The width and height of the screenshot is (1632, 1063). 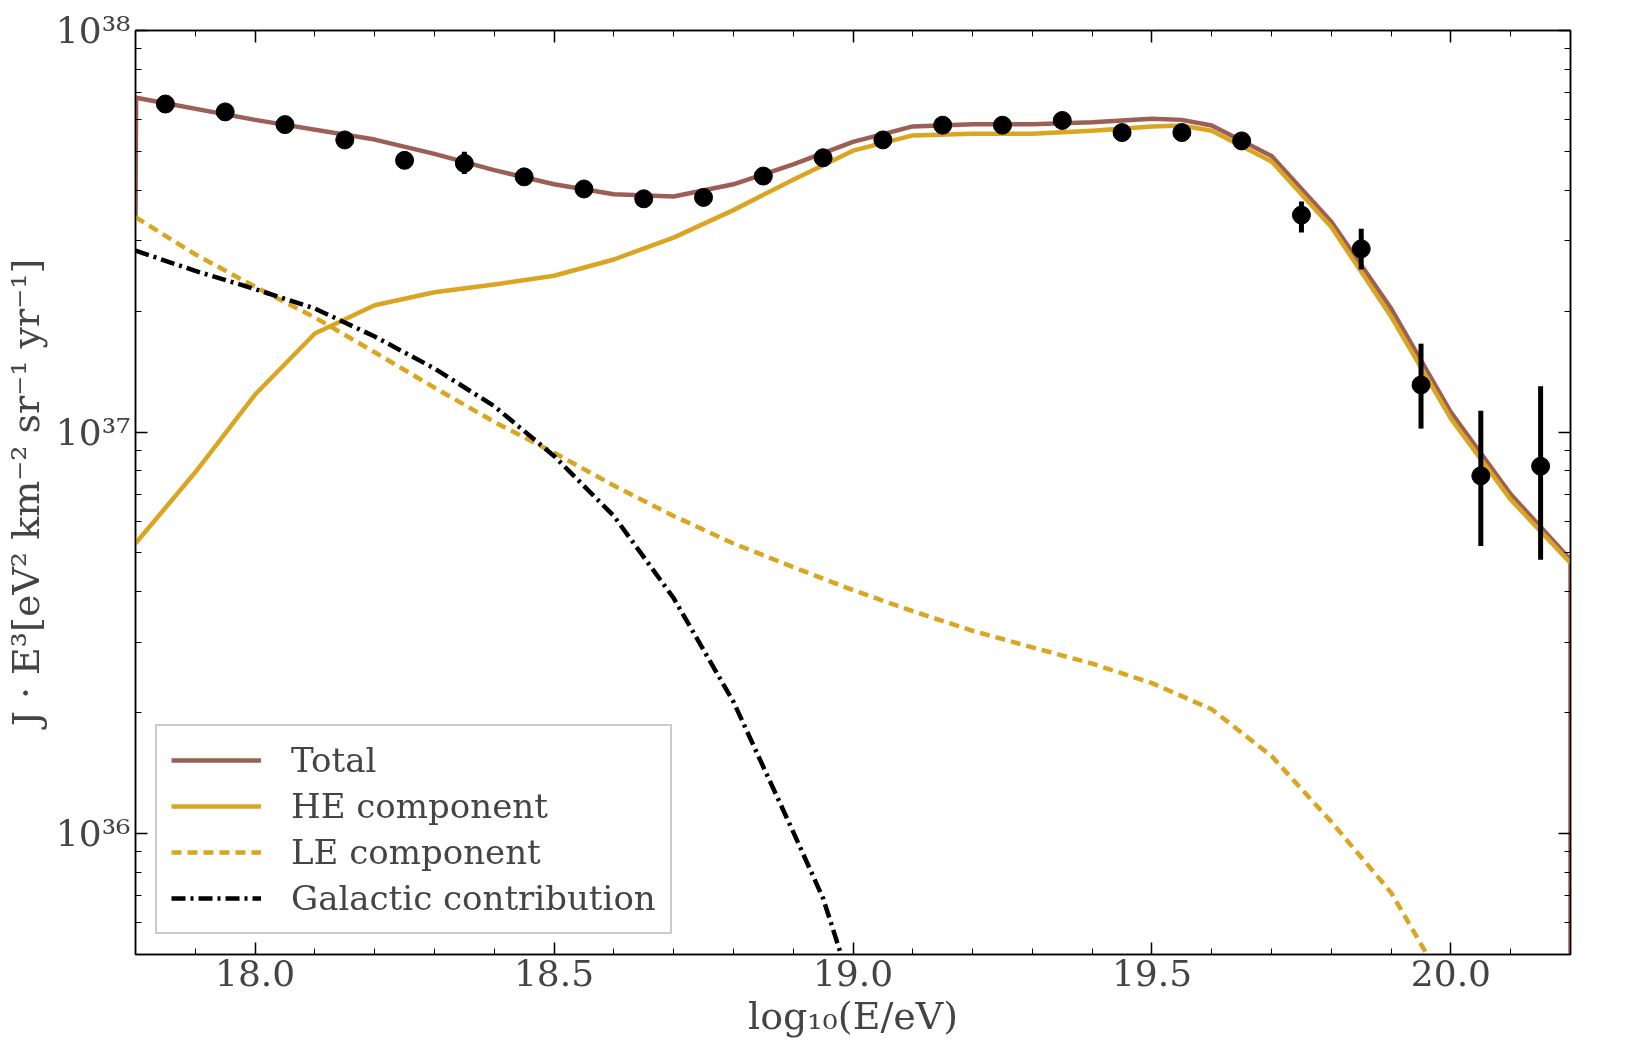 What do you see at coordinates (554, 973) in the screenshot?
I see `x-tick-label: 18.5` at bounding box center [554, 973].